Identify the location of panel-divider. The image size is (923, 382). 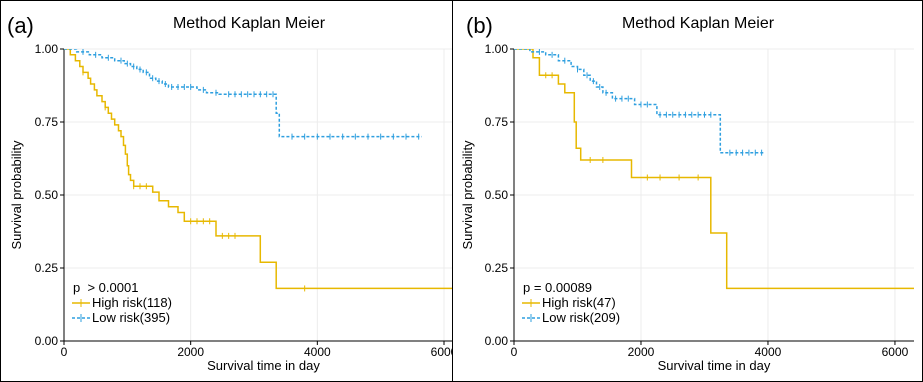
(452, 191).